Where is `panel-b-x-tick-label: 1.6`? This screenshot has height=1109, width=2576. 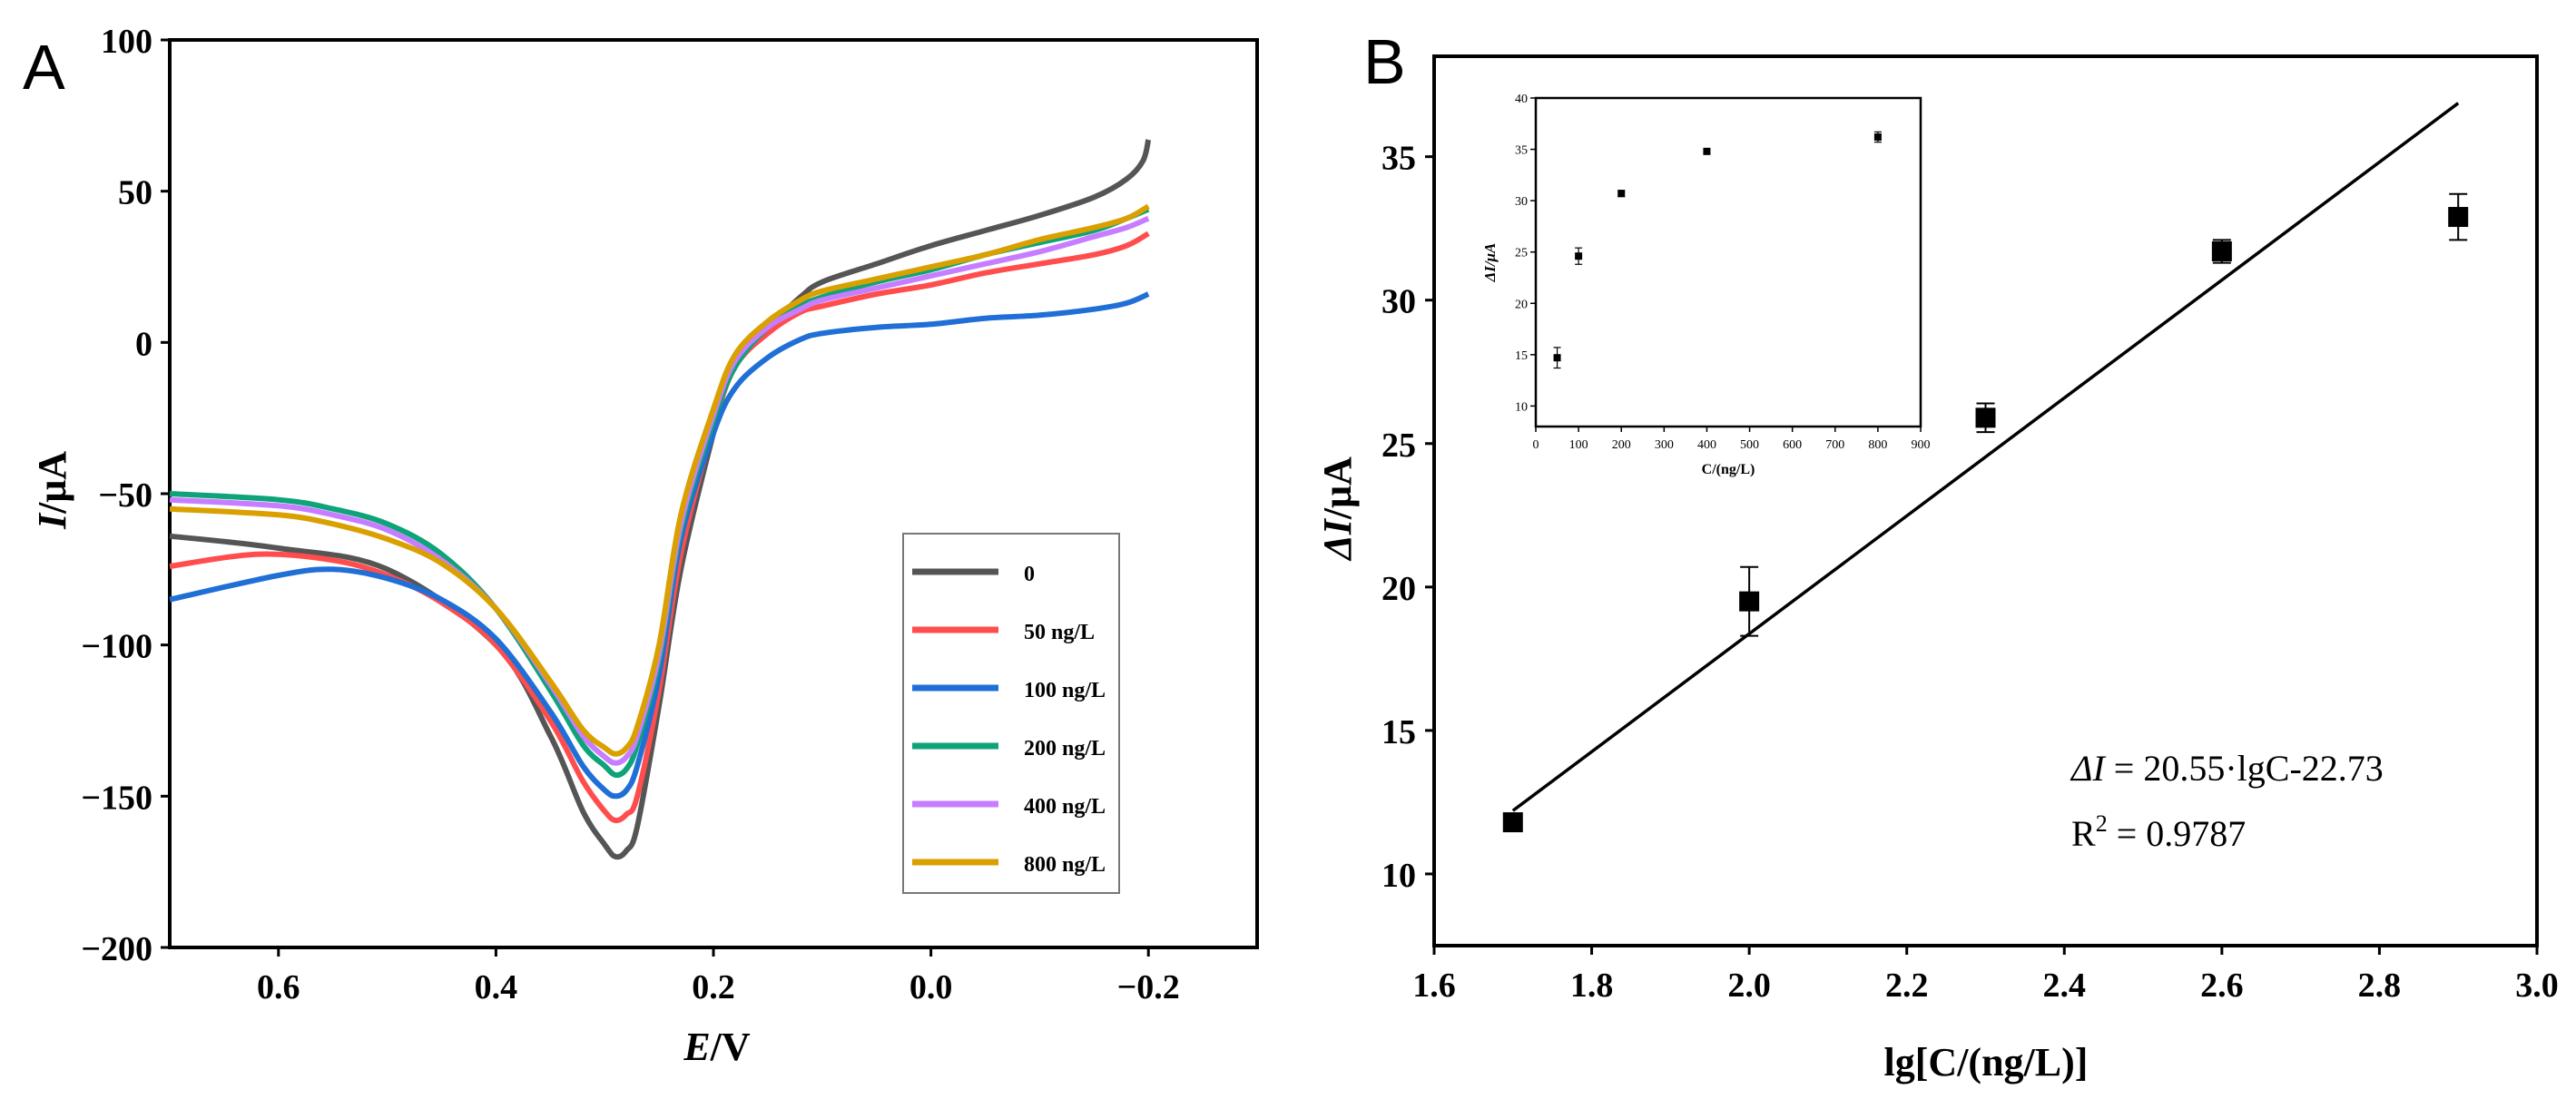 panel-b-x-tick-label: 1.6 is located at coordinates (1434, 986).